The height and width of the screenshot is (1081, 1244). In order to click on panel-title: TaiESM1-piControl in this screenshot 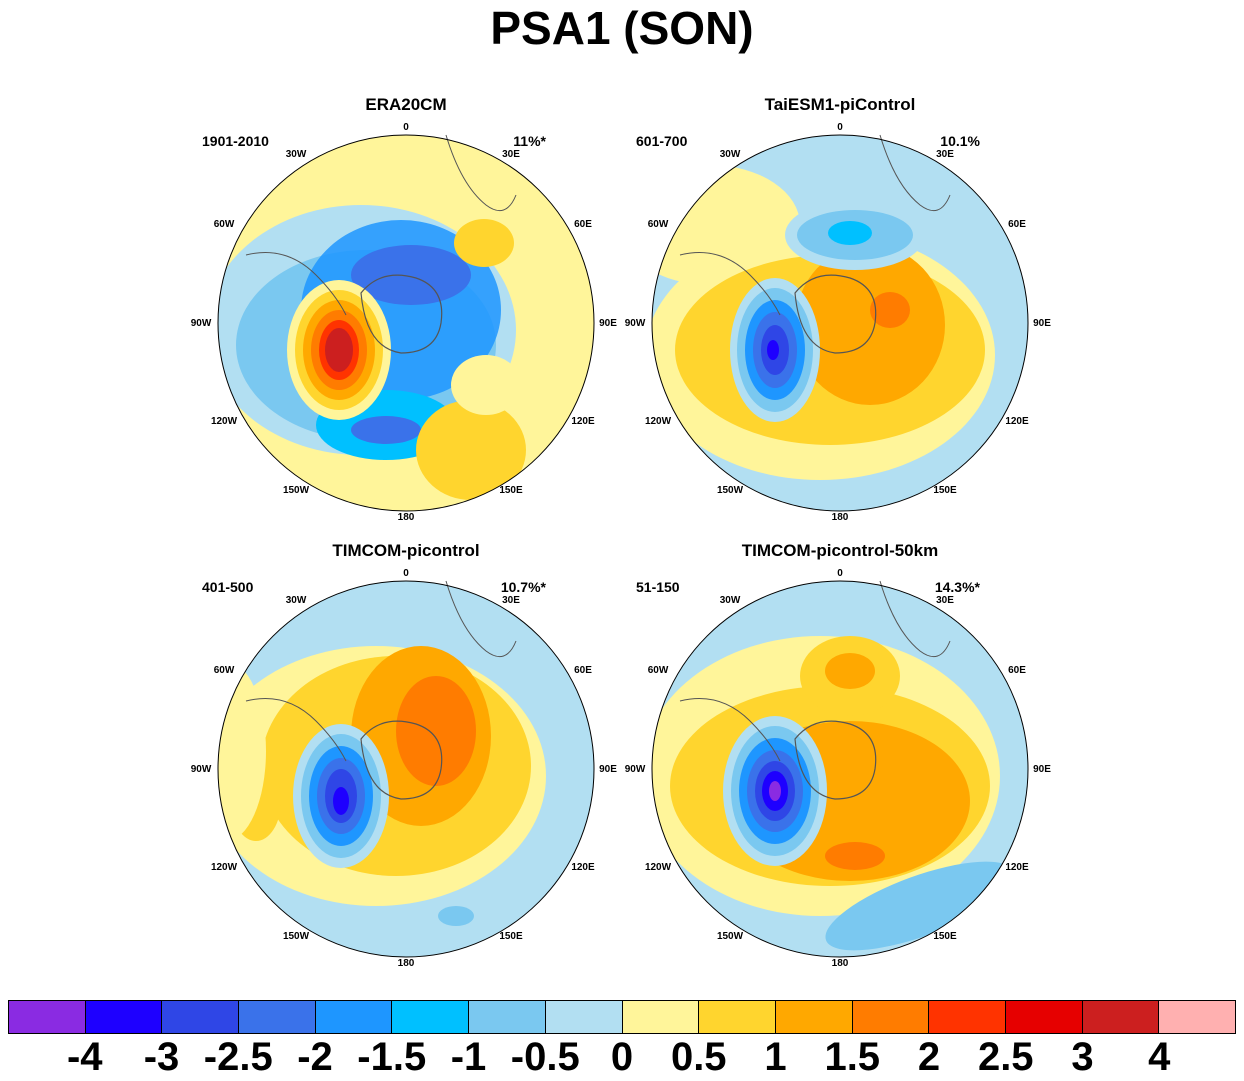, I will do `click(840, 104)`.